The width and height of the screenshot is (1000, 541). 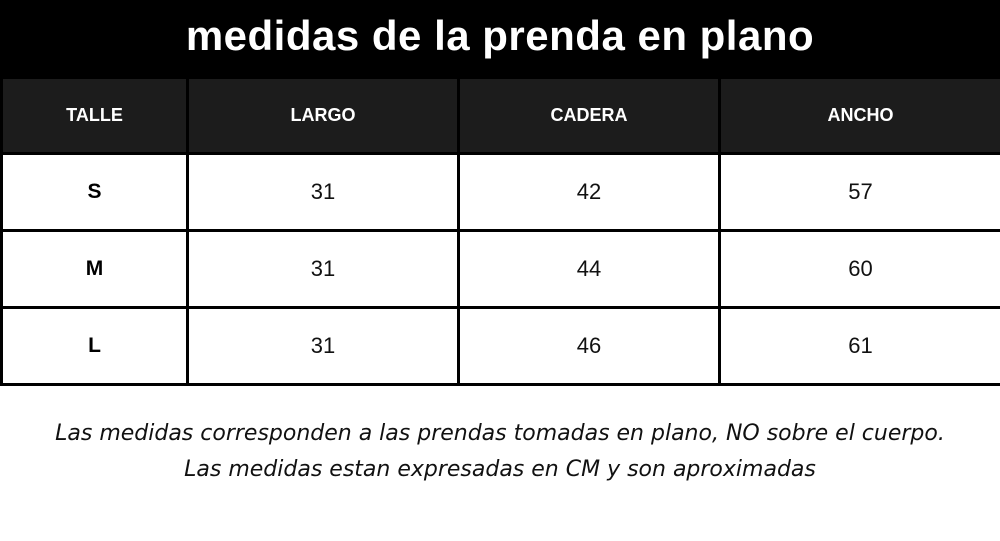 I want to click on cadera-cell: 46, so click(x=589, y=346).